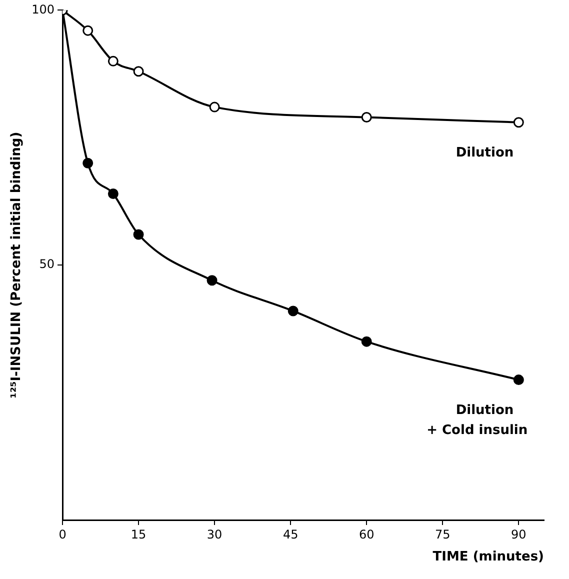 The image size is (569, 579). What do you see at coordinates (442, 534) in the screenshot?
I see `x-tick-label: 75` at bounding box center [442, 534].